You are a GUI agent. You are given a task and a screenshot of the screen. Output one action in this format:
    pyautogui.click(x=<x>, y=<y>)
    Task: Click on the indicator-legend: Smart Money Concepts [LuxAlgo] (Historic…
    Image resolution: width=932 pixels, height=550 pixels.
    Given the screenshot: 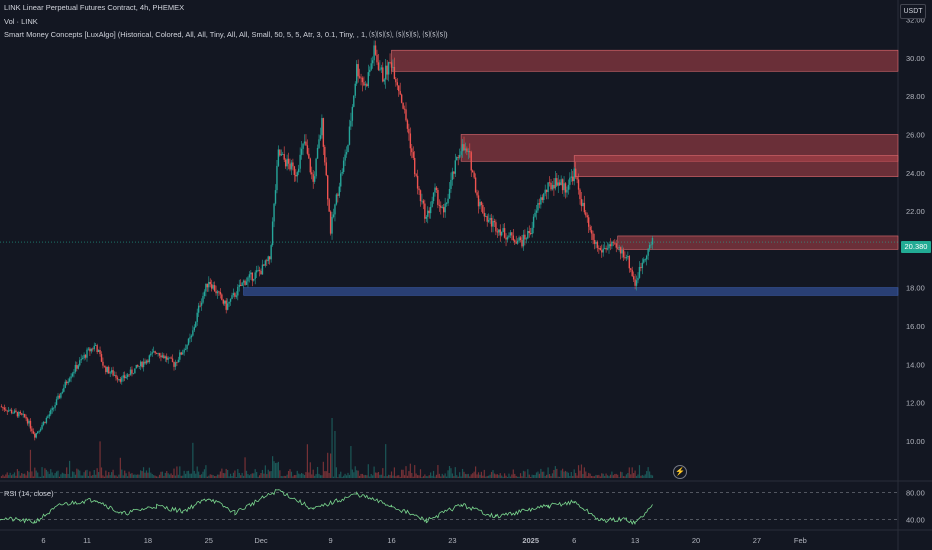 What is the action you would take?
    pyautogui.click(x=226, y=34)
    